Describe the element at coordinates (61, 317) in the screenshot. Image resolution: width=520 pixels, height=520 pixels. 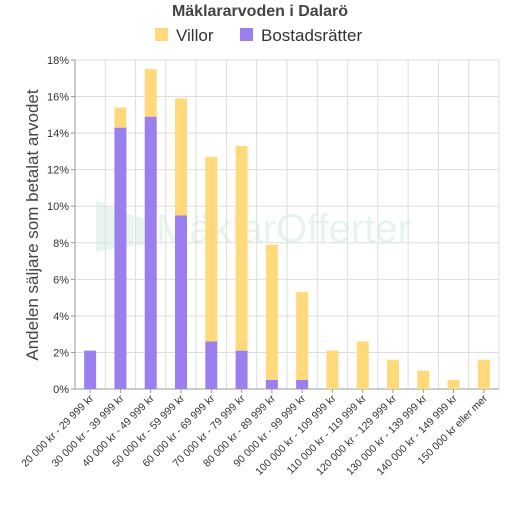
I see `y-tick-label: 4%` at that location.